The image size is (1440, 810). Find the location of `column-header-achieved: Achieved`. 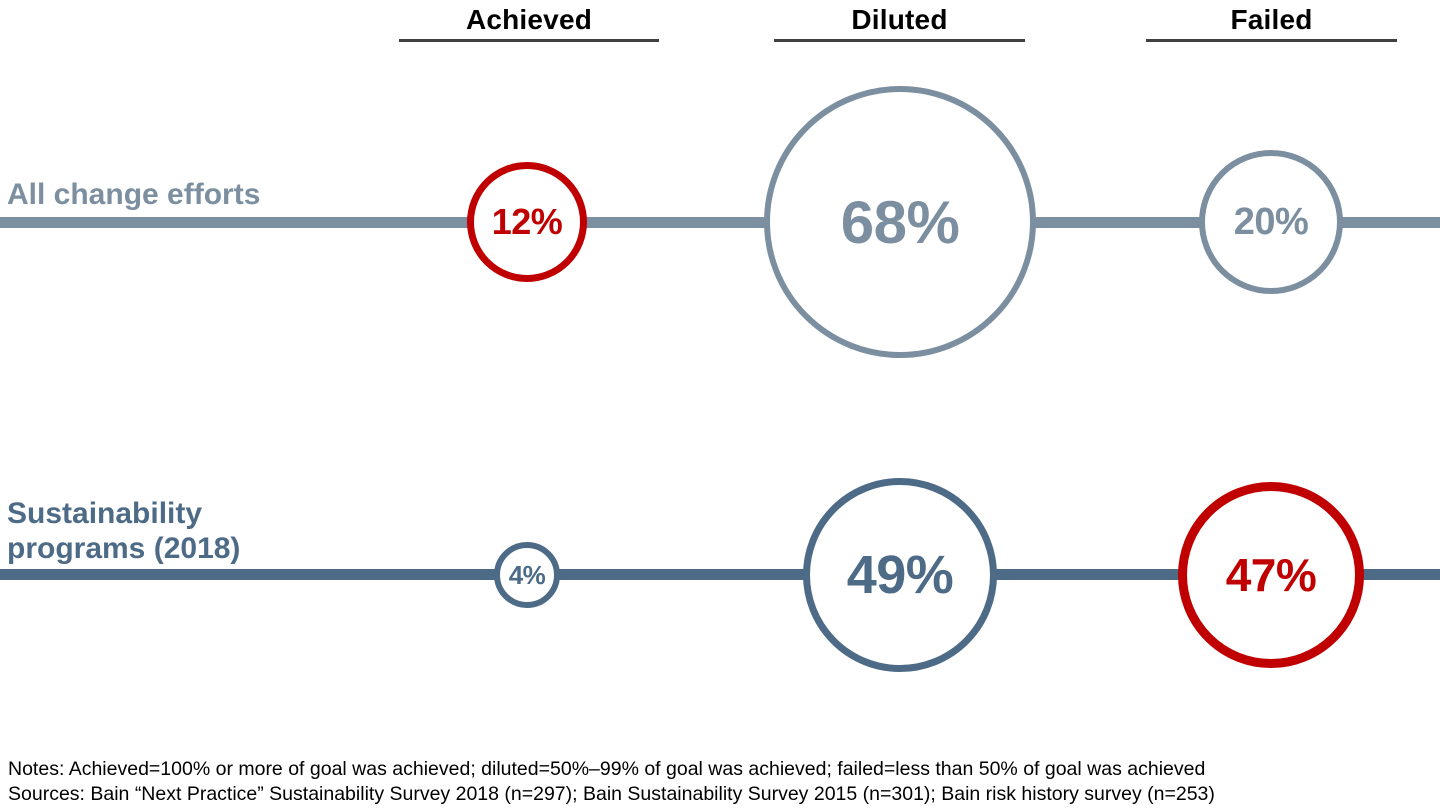

column-header-achieved: Achieved is located at coordinates (529, 23).